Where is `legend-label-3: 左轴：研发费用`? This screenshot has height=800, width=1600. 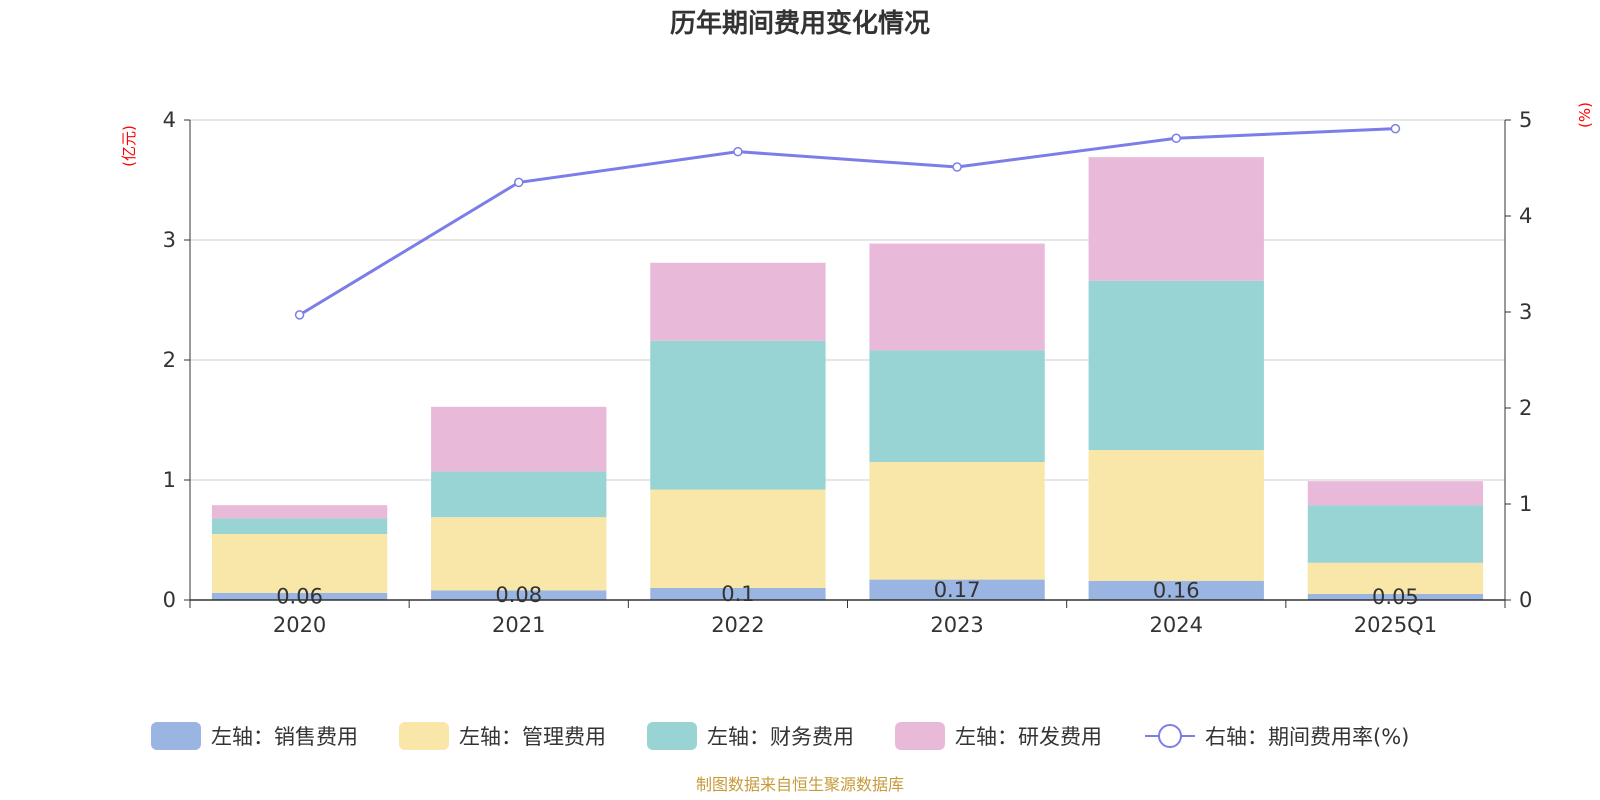
legend-label-3: 左轴：研发费用 is located at coordinates (1028, 737).